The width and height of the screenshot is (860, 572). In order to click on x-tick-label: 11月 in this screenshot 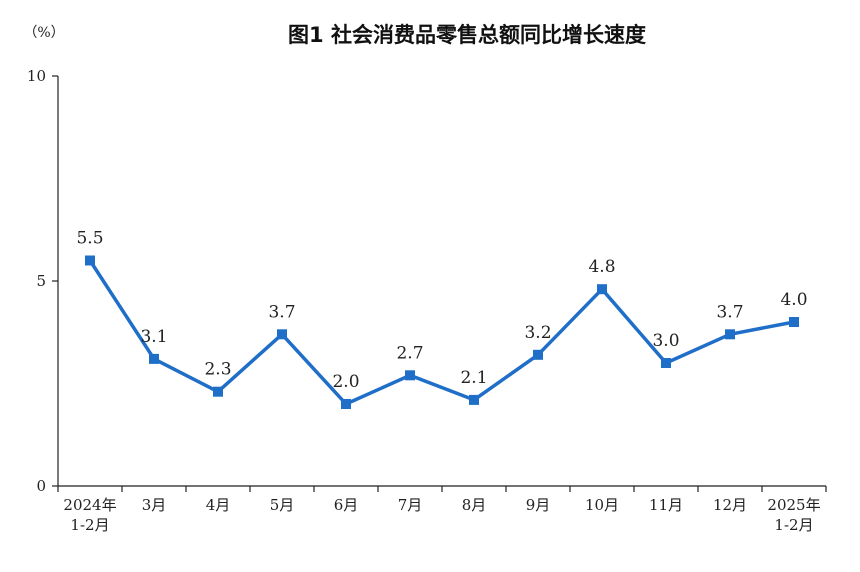, I will do `click(666, 505)`.